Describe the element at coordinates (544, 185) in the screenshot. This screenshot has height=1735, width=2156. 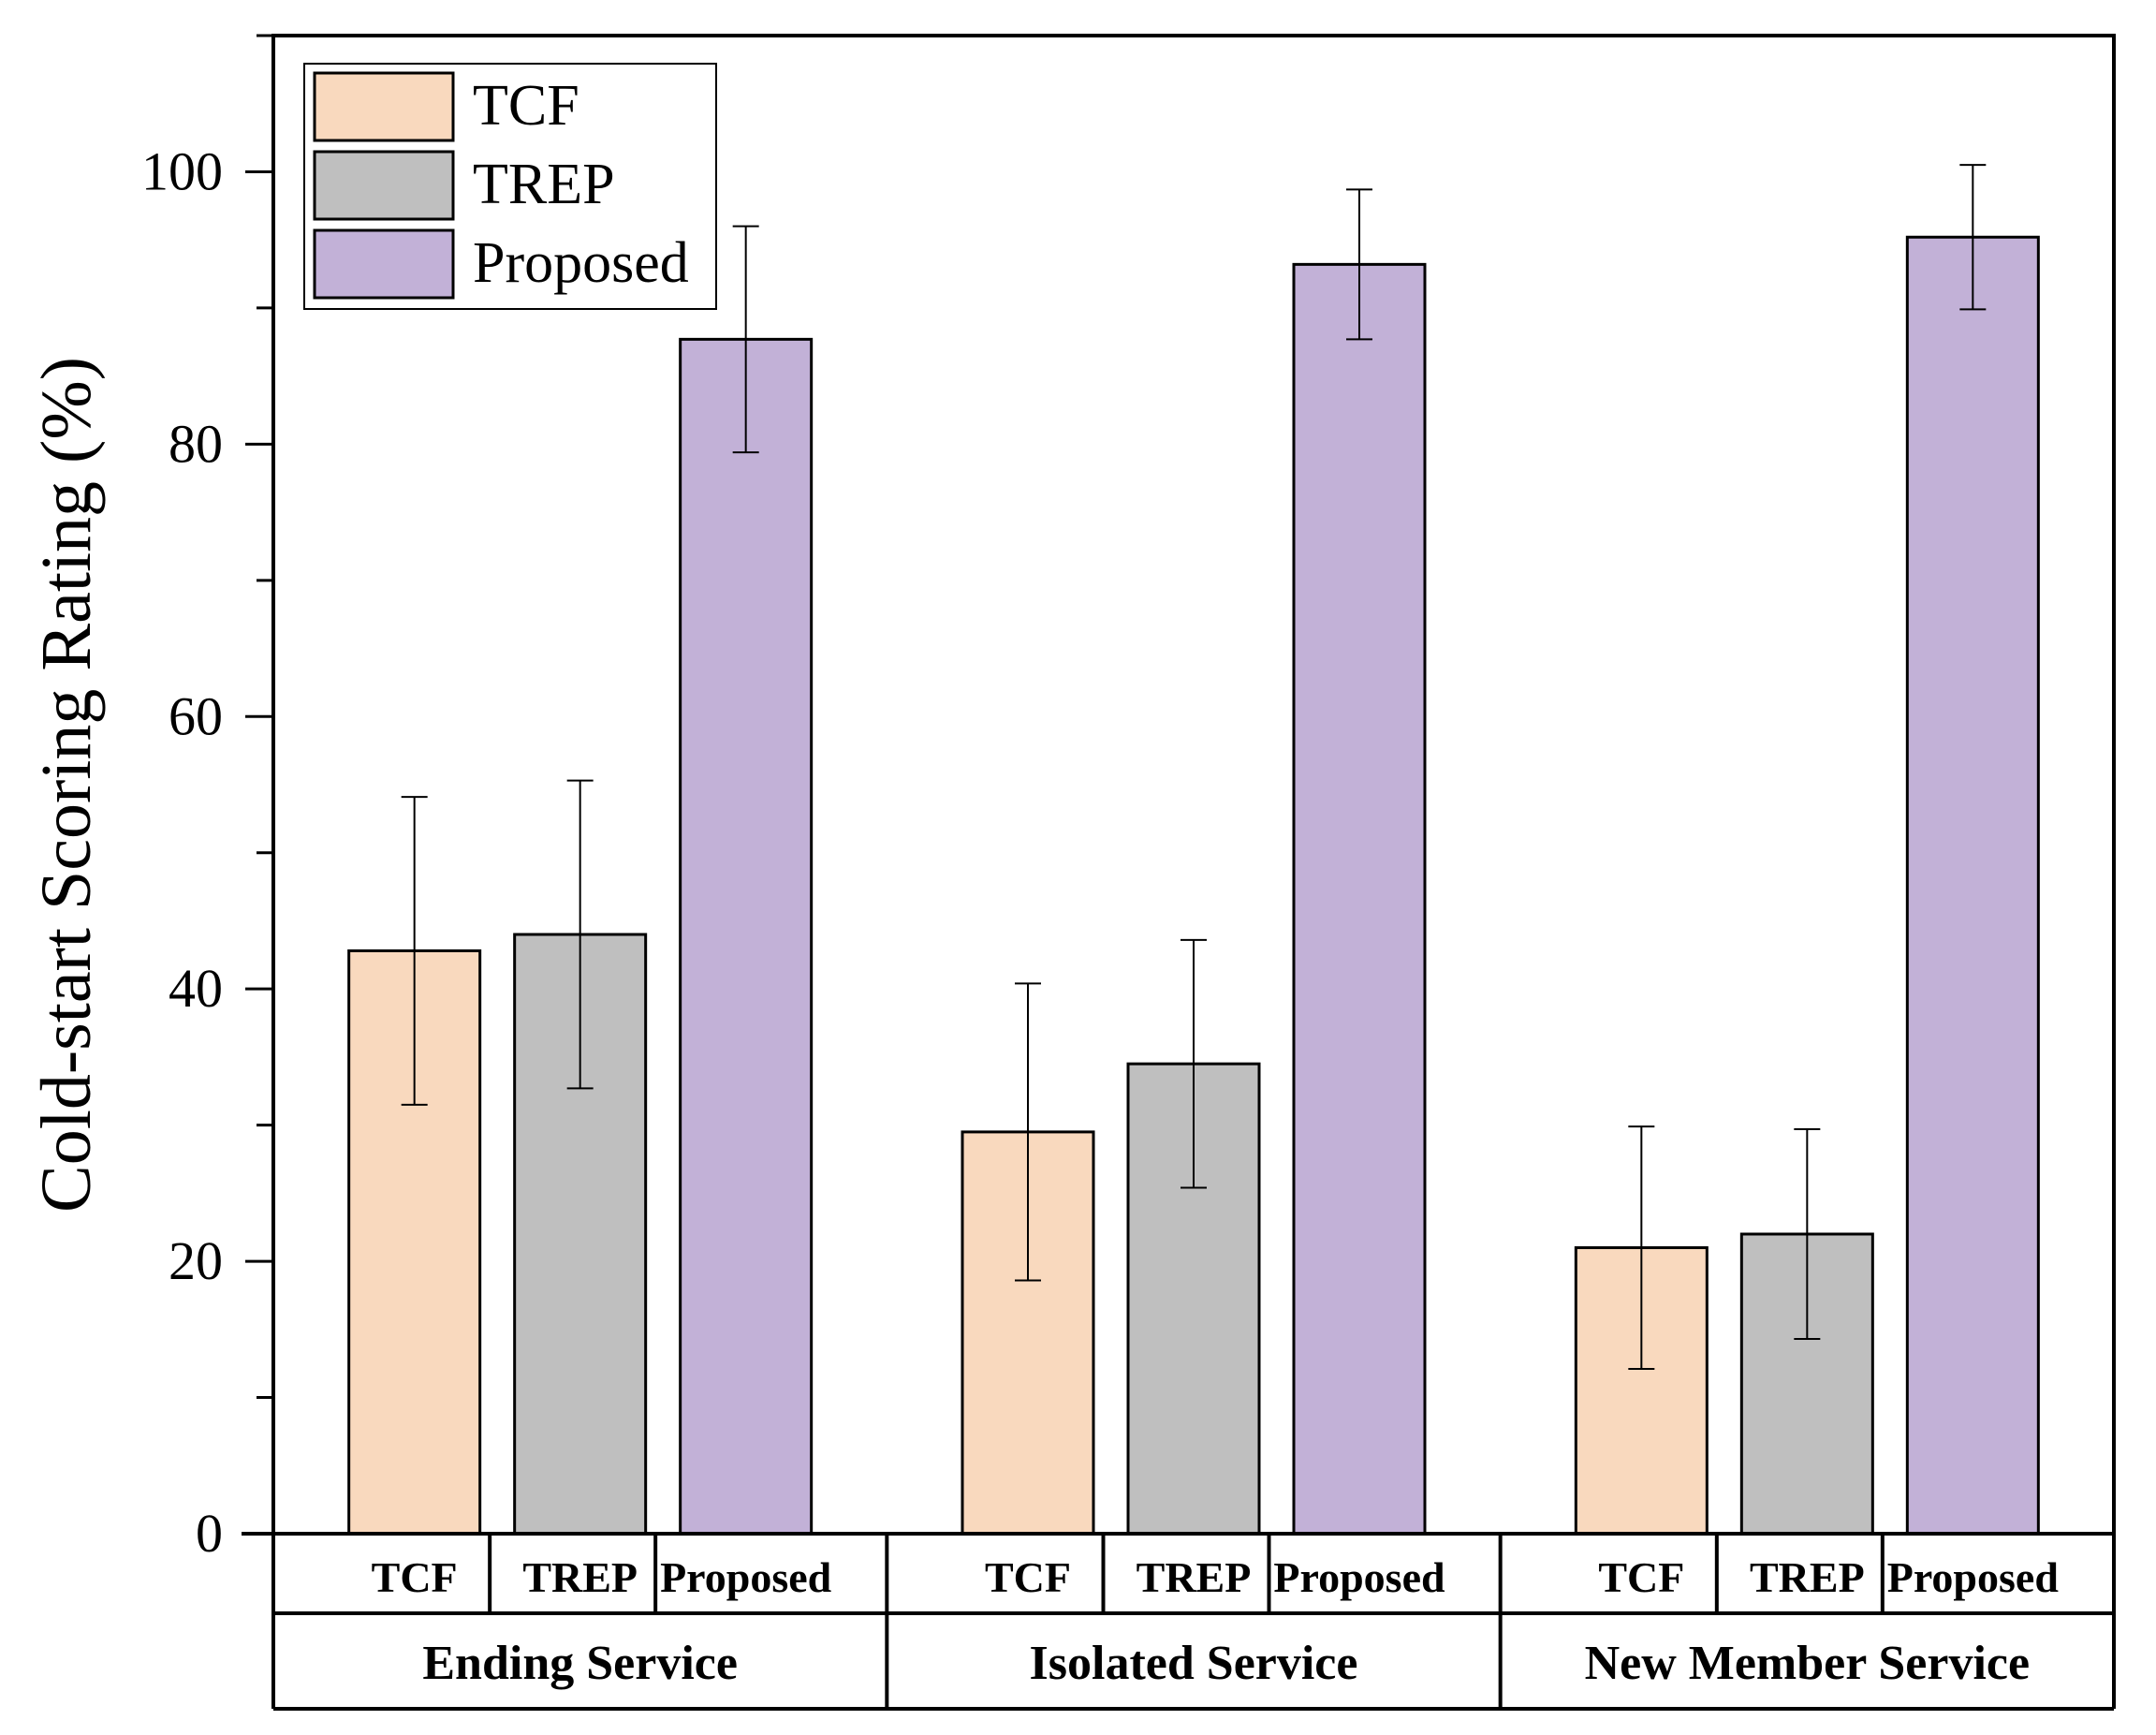
I see `legend-label: TREP` at that location.